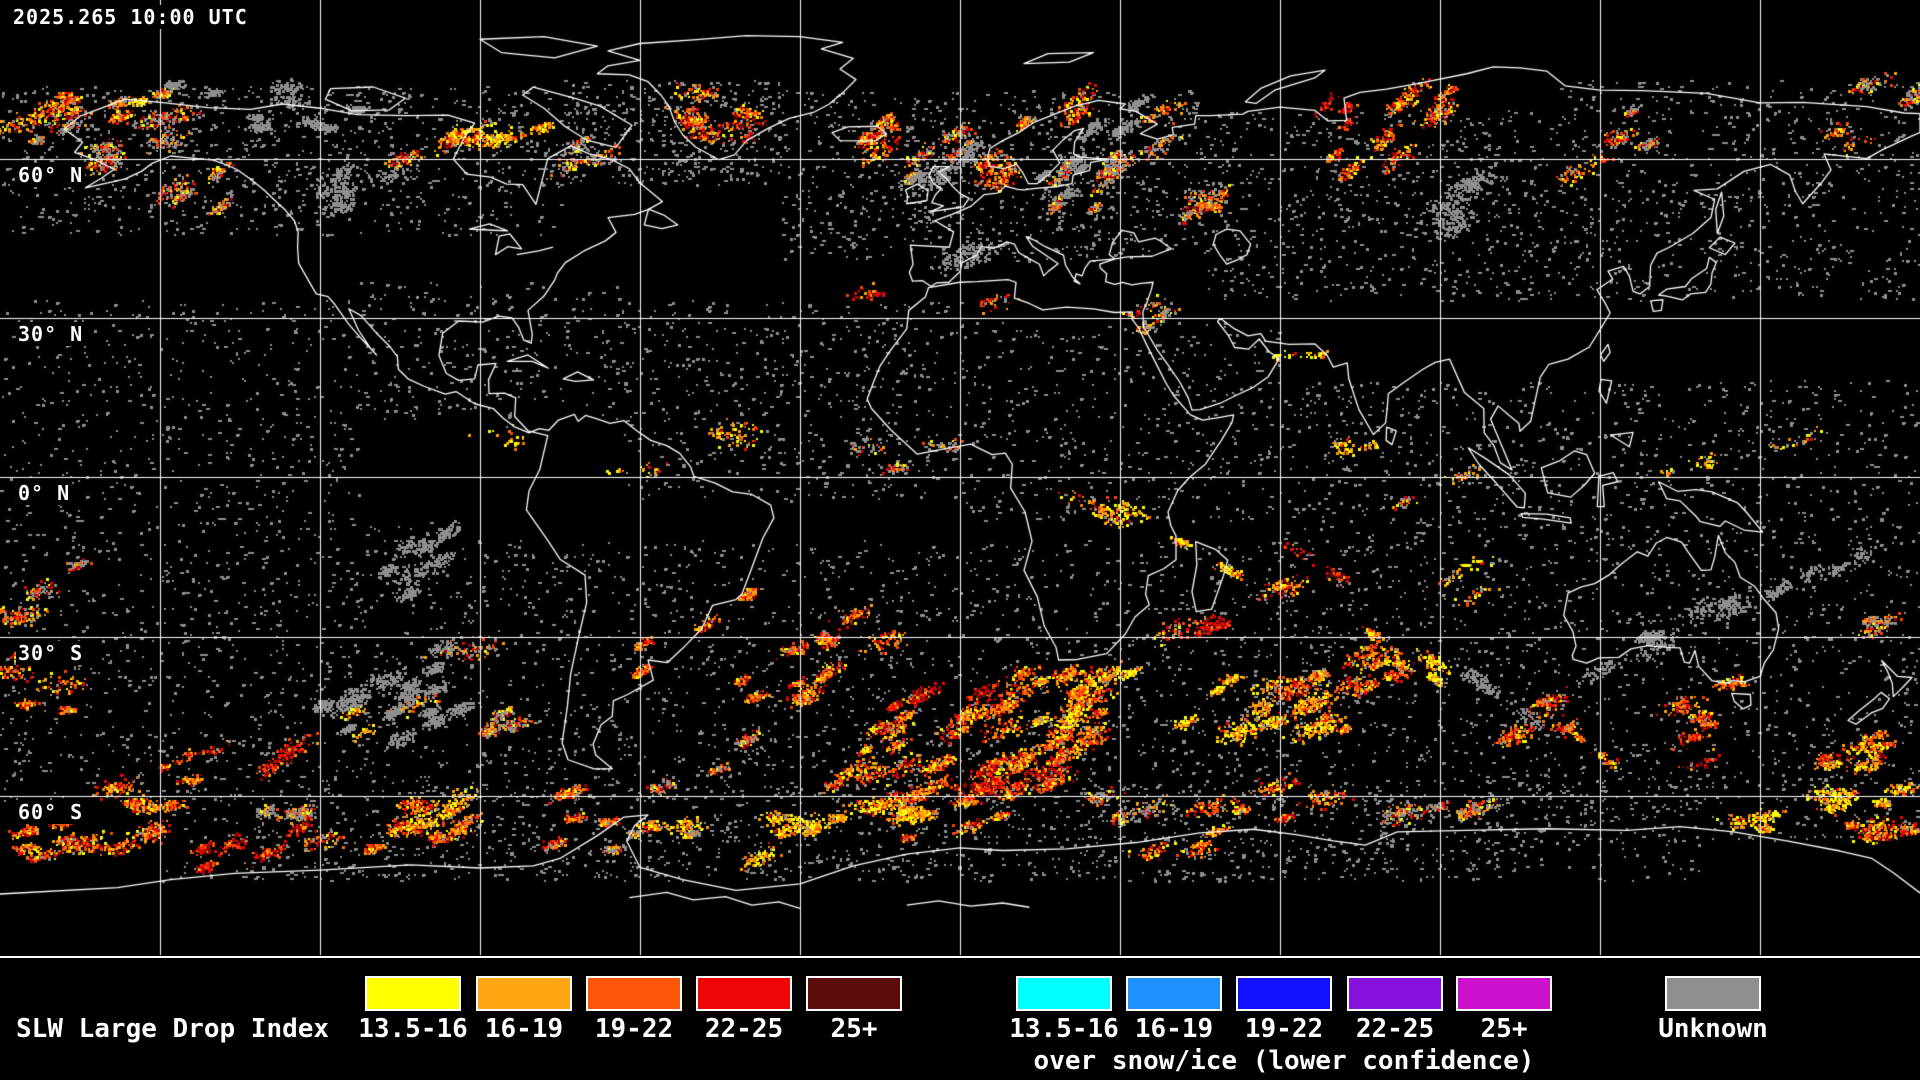 The width and height of the screenshot is (1920, 1080). I want to click on lat-label-30N: 30° N, so click(51, 334).